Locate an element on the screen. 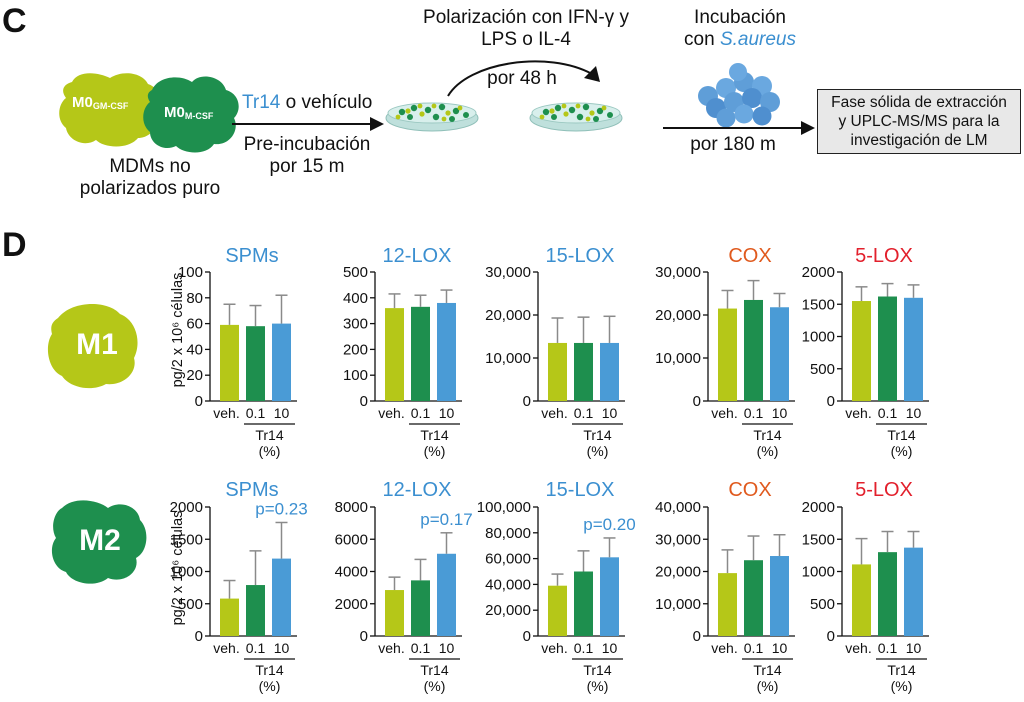 Image resolution: width=1024 pixels, height=702 pixels. chart-m2-1-ytick-label: 2000 is located at coordinates (186, 507).